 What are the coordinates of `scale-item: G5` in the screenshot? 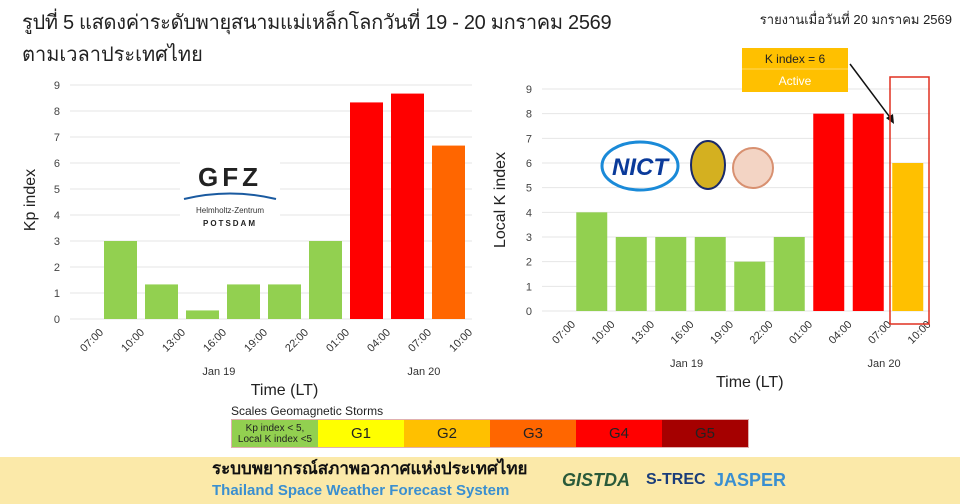 It's located at (705, 433).